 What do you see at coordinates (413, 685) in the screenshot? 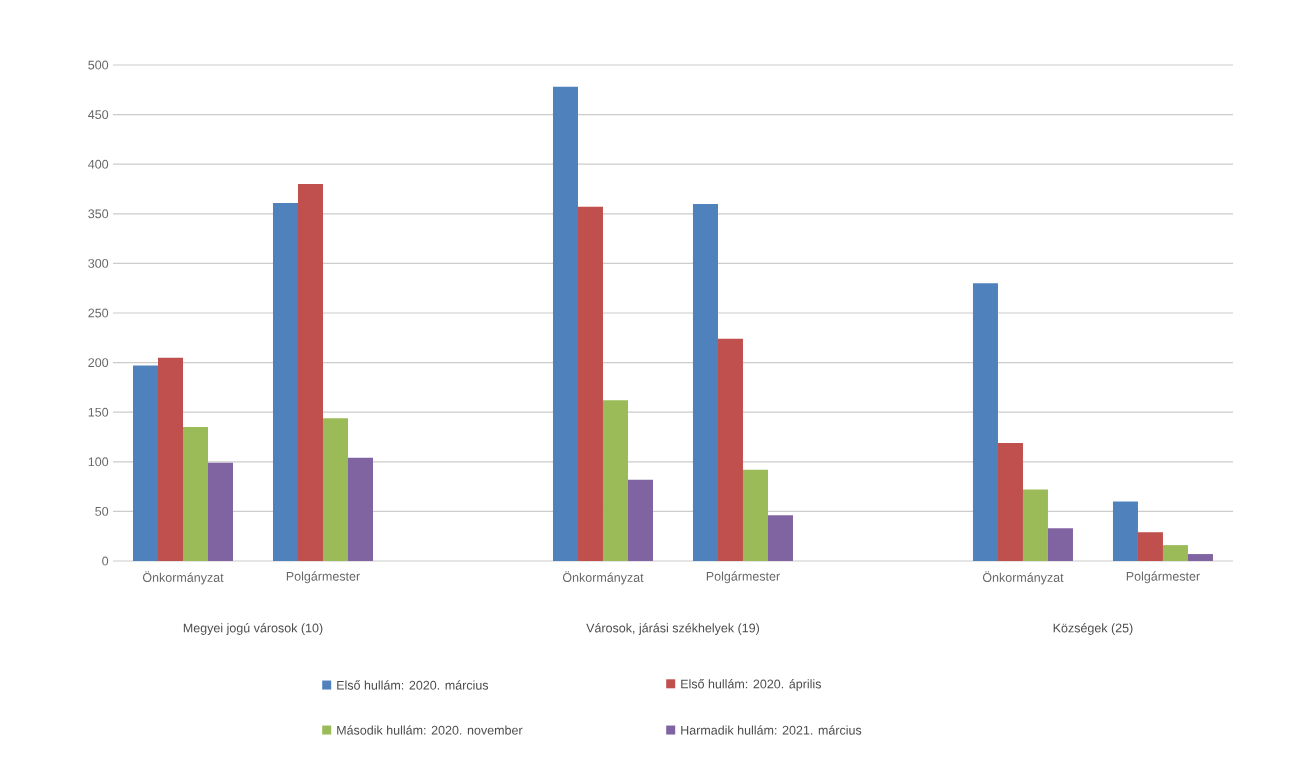
I see `legend-label: Első hullám: 2020. március` at bounding box center [413, 685].